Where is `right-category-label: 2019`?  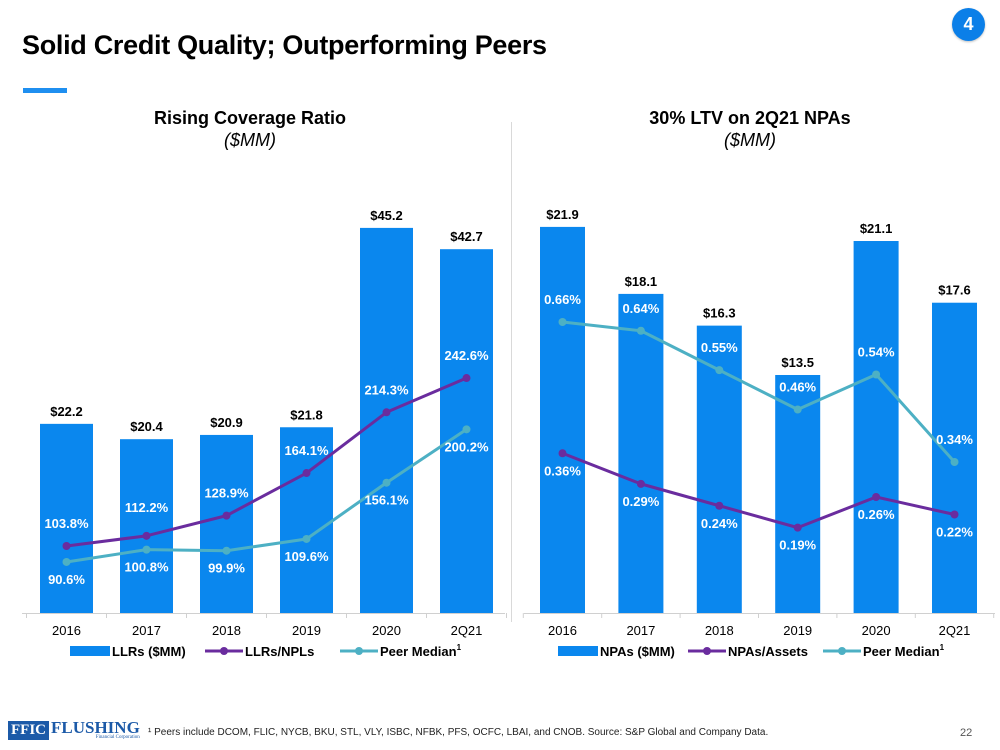 right-category-label: 2019 is located at coordinates (797, 630).